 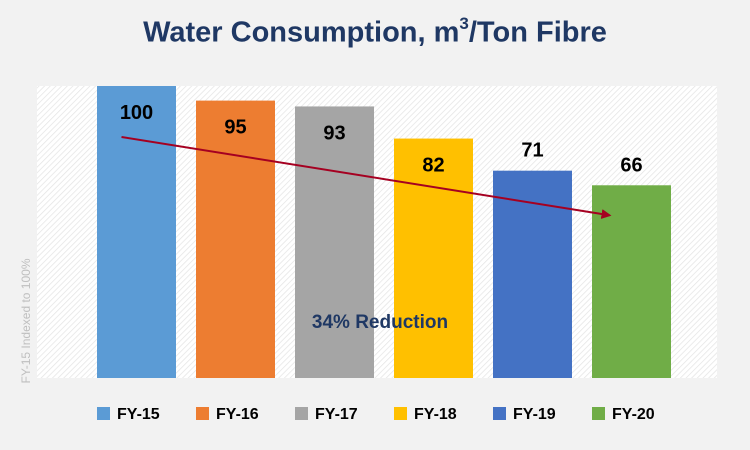 I want to click on data-label-fy-17: 93, so click(x=334, y=133).